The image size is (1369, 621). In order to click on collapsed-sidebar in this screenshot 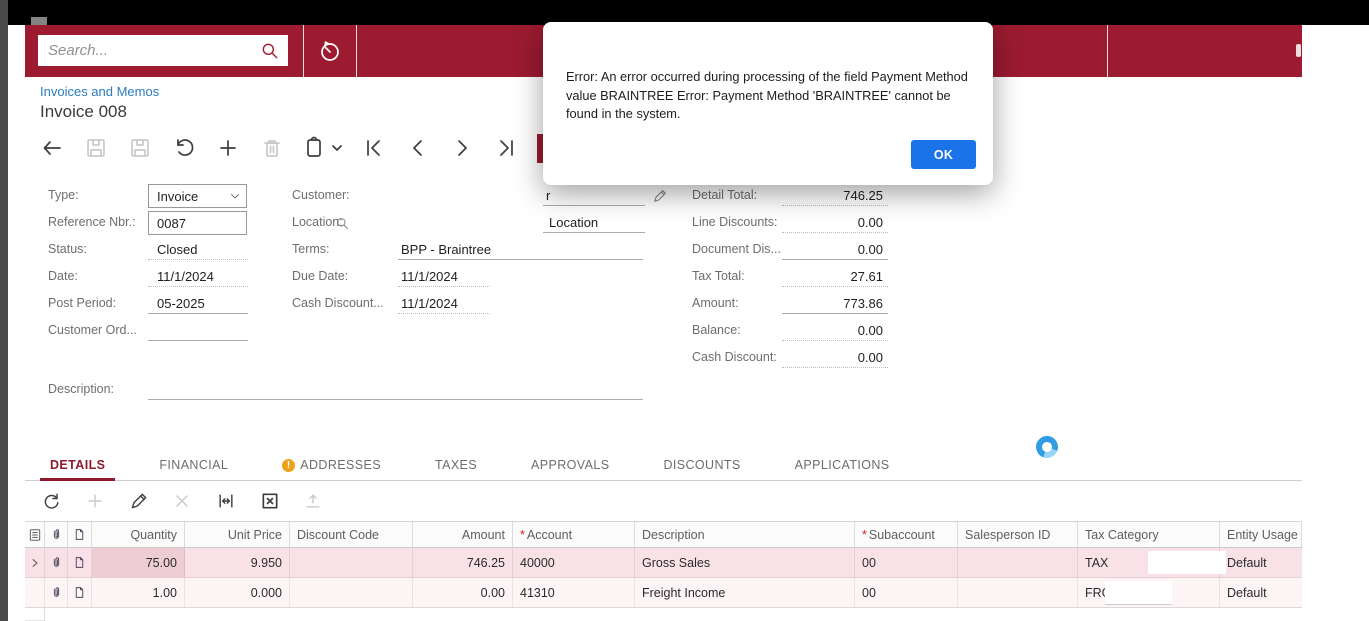, I will do `click(4, 310)`.